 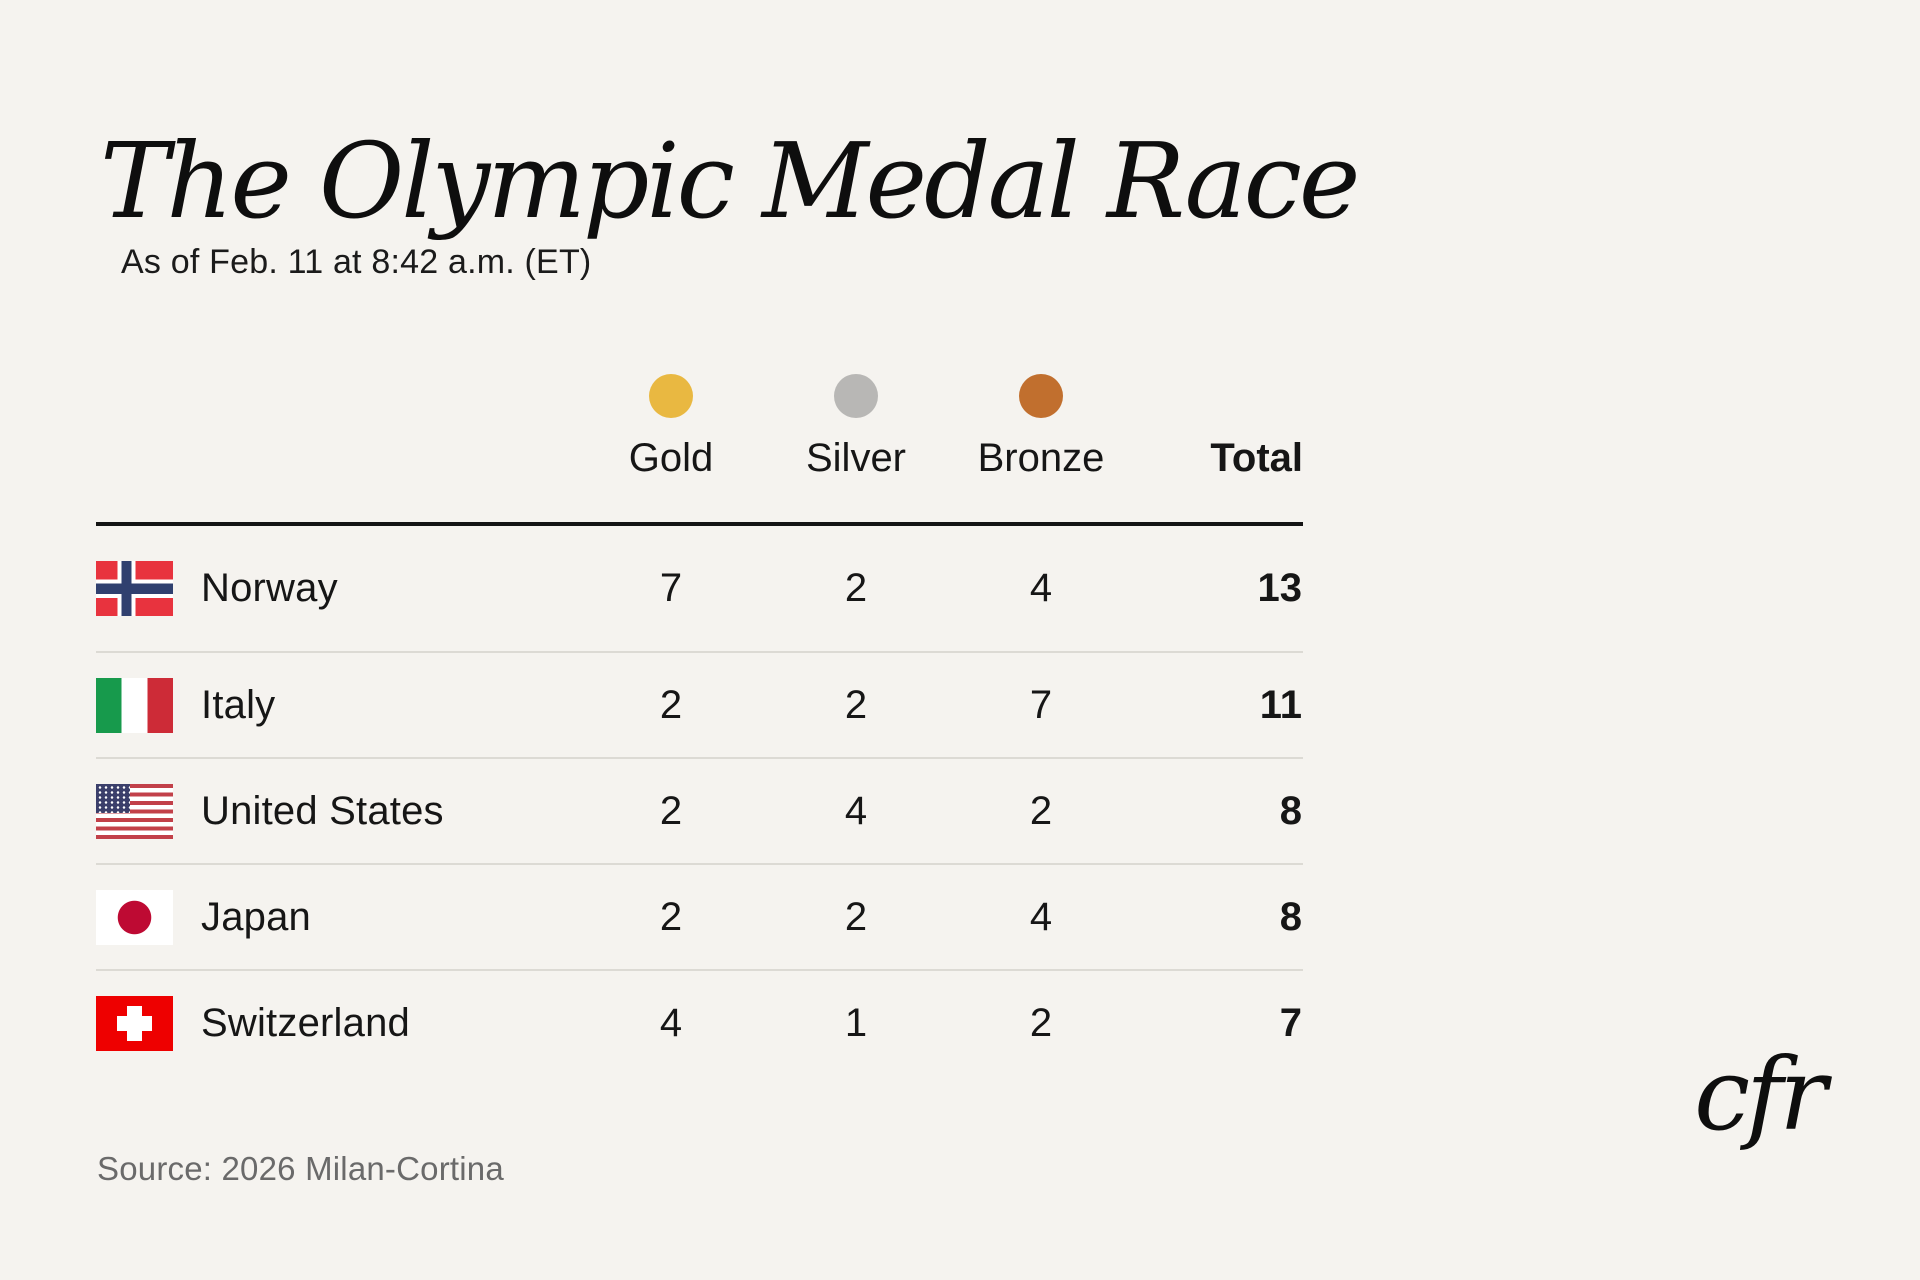 I want to click on table-row-switzerland: Switzerland 4 1 2 7, so click(x=699, y=1022).